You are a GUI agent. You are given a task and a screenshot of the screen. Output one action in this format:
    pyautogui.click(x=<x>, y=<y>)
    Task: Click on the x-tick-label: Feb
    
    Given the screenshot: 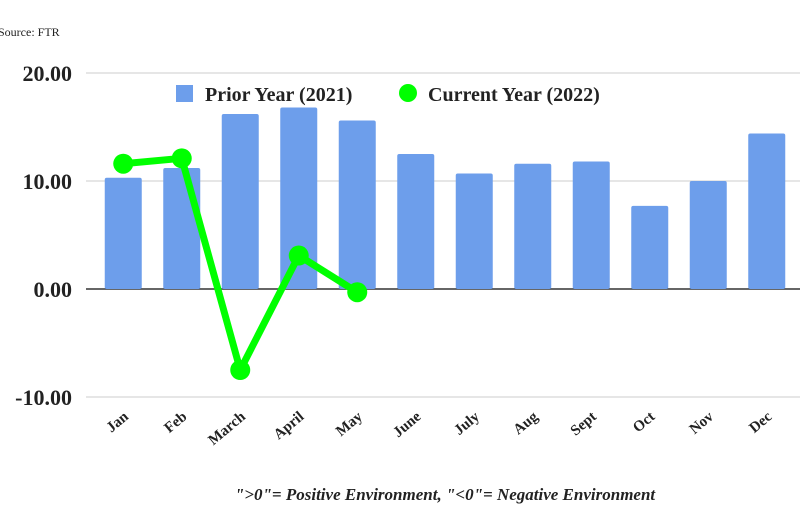 What is the action you would take?
    pyautogui.click(x=176, y=423)
    